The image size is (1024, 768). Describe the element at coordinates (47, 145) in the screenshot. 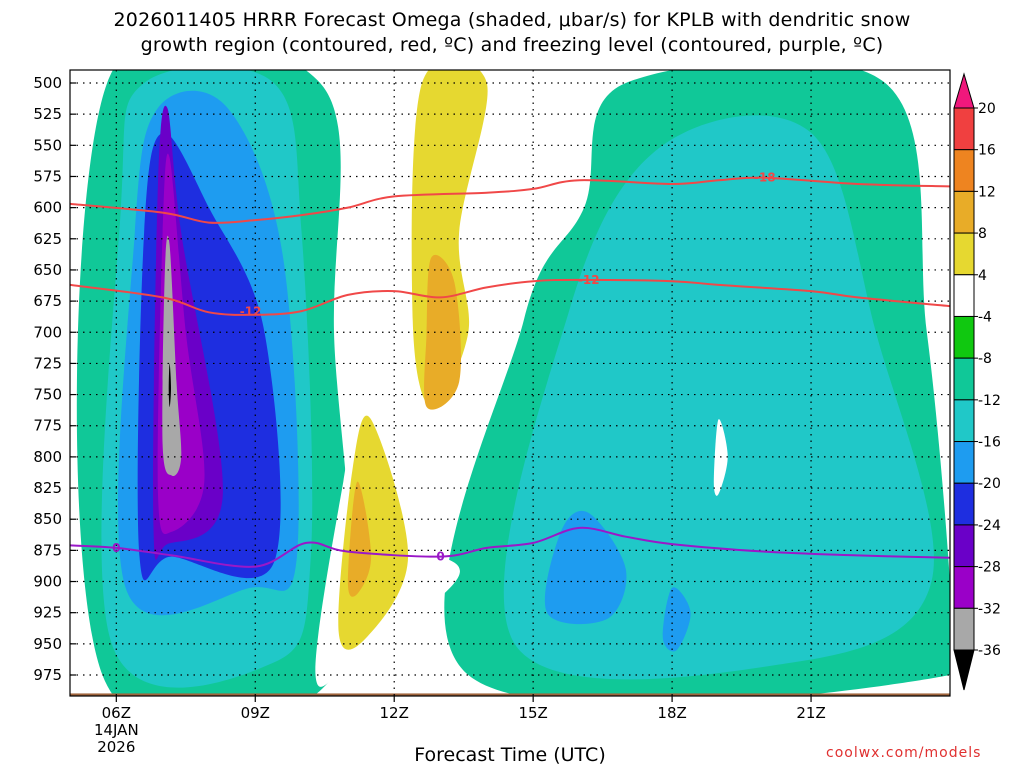

I see `y-tick-label-550: 550` at that location.